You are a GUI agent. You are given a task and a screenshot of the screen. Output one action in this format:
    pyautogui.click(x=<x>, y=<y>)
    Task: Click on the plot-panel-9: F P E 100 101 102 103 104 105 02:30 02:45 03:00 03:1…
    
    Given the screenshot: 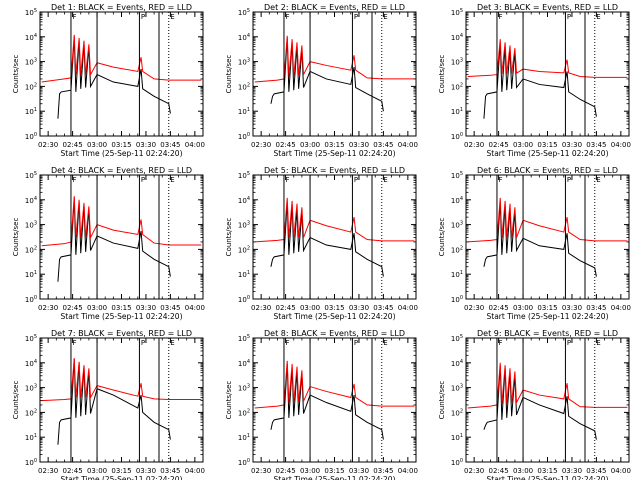 What is the action you would take?
    pyautogui.click(x=534, y=404)
    